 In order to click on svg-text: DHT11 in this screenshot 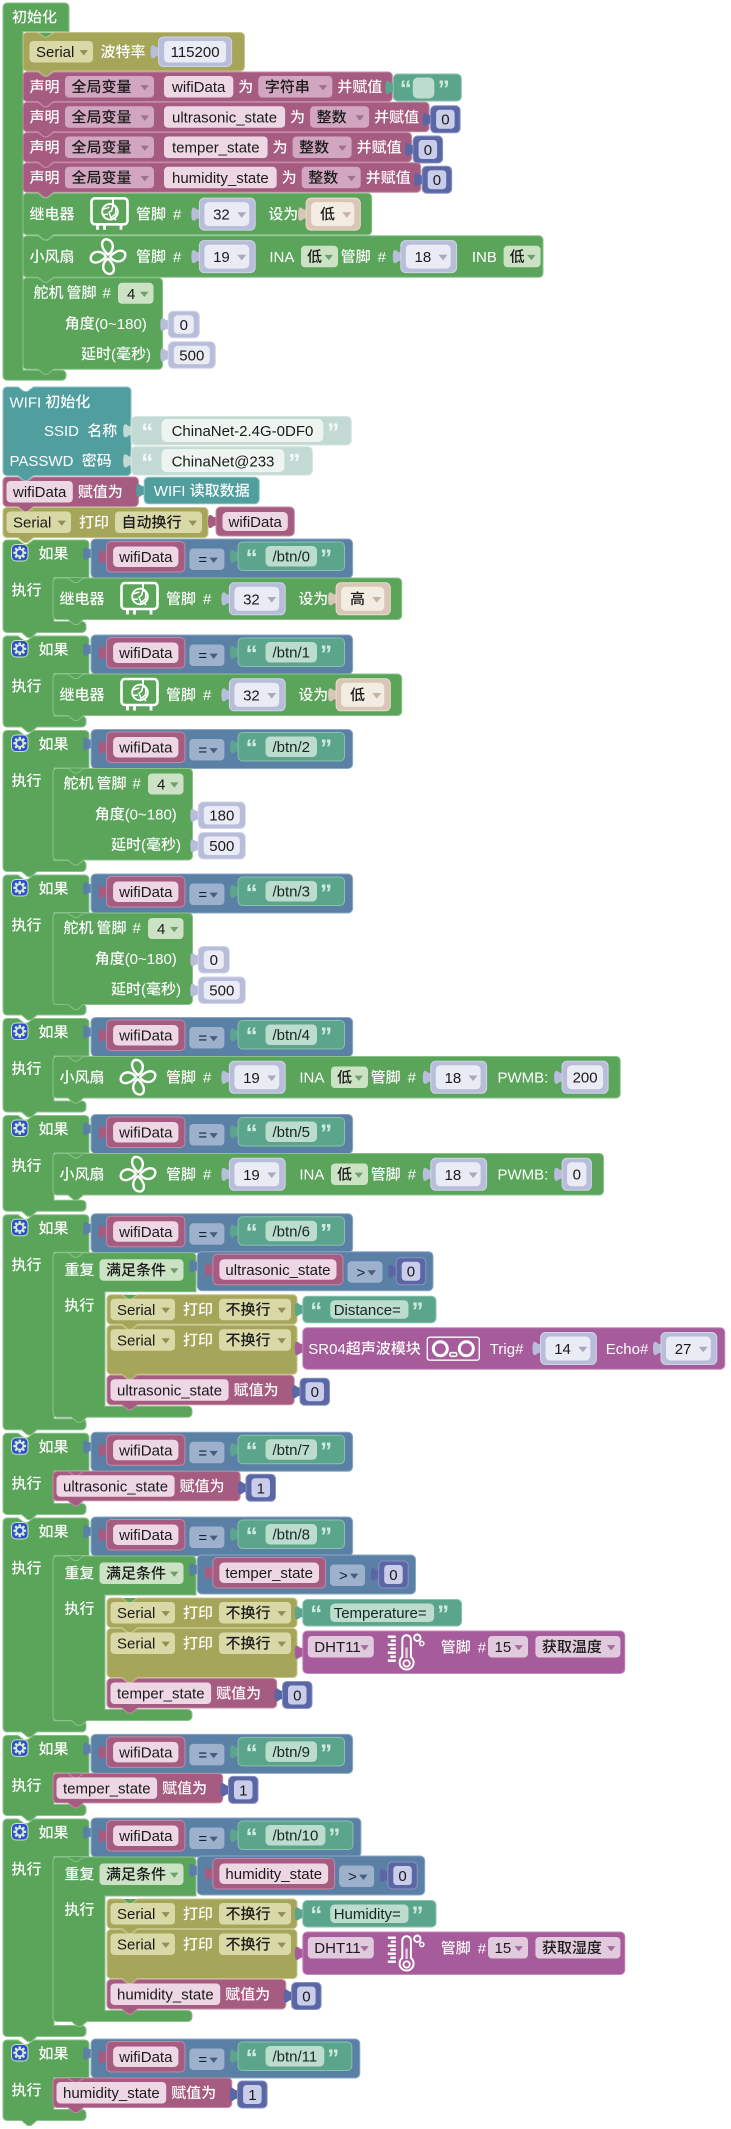, I will do `click(337, 1647)`.